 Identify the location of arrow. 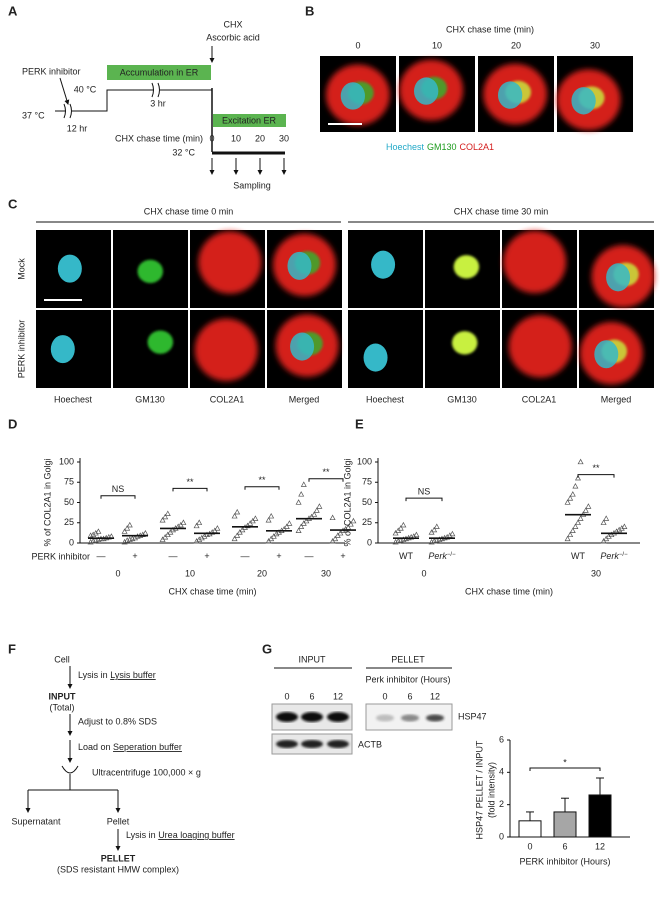
(64, 91).